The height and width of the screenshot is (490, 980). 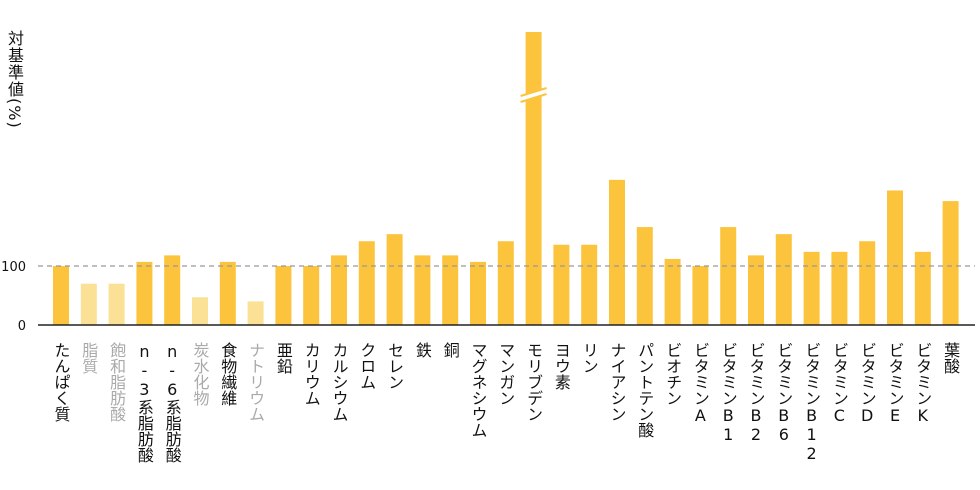 I want to click on category-label: ビタミンB2, so click(x=756, y=393).